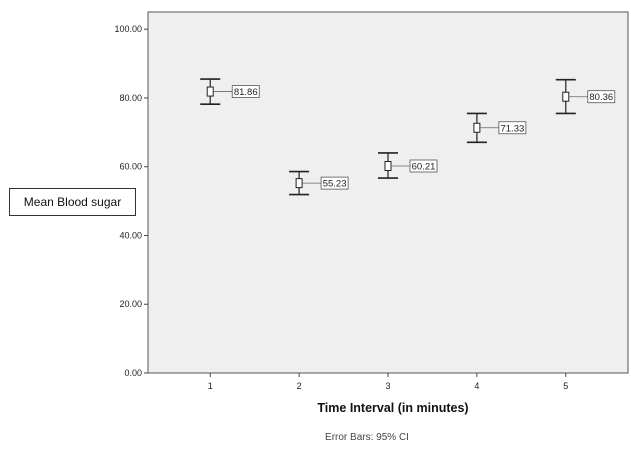 The image size is (631, 449). Describe the element at coordinates (130, 98) in the screenshot. I see `y-tick-label: 80.00` at that location.